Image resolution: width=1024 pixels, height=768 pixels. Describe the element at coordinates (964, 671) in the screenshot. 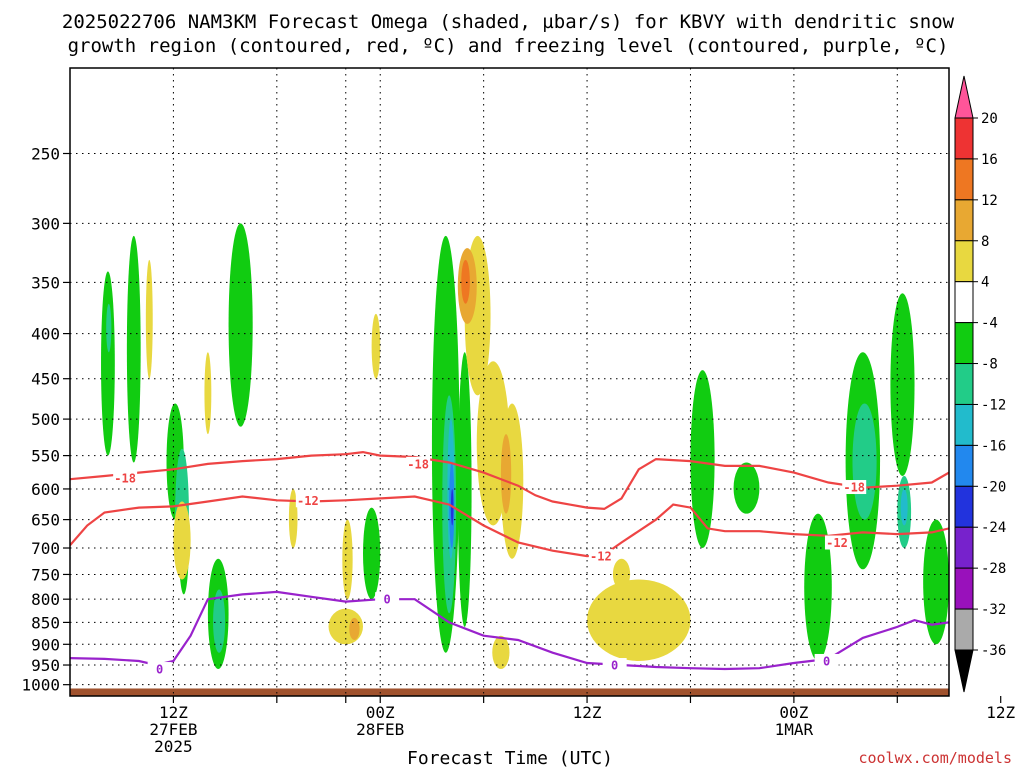

I see `colorbar-bottom-arrow` at that location.